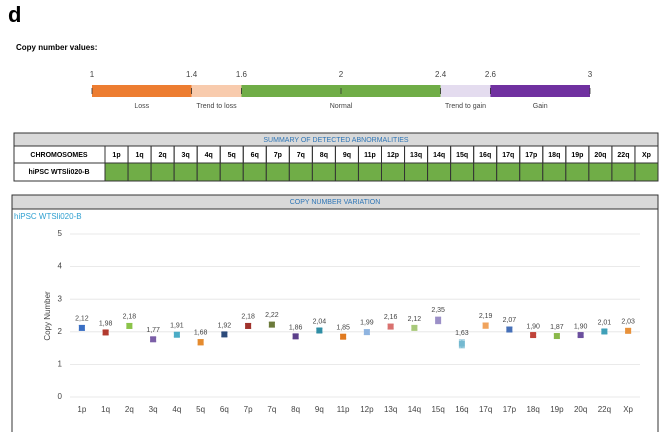 This screenshot has height=432, width=662. I want to click on column-header: 1q, so click(139, 155).